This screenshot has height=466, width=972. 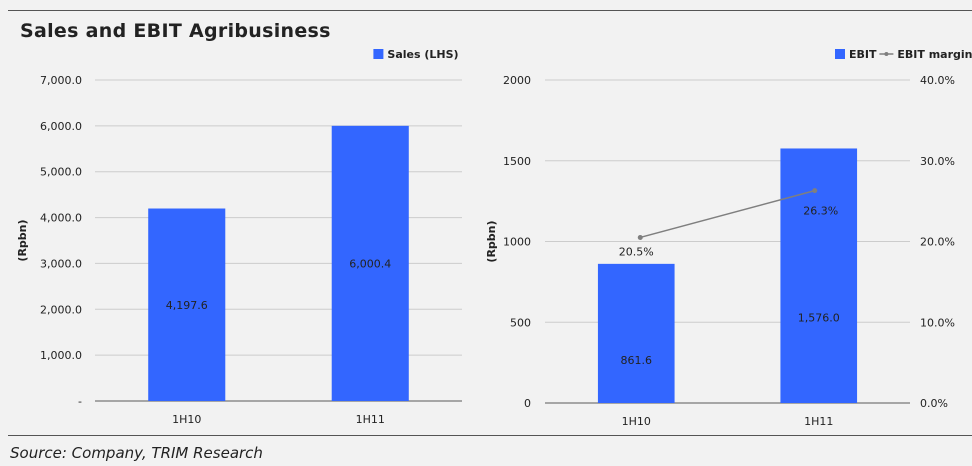 I want to click on y-tick-label: 500, so click(x=520, y=322).